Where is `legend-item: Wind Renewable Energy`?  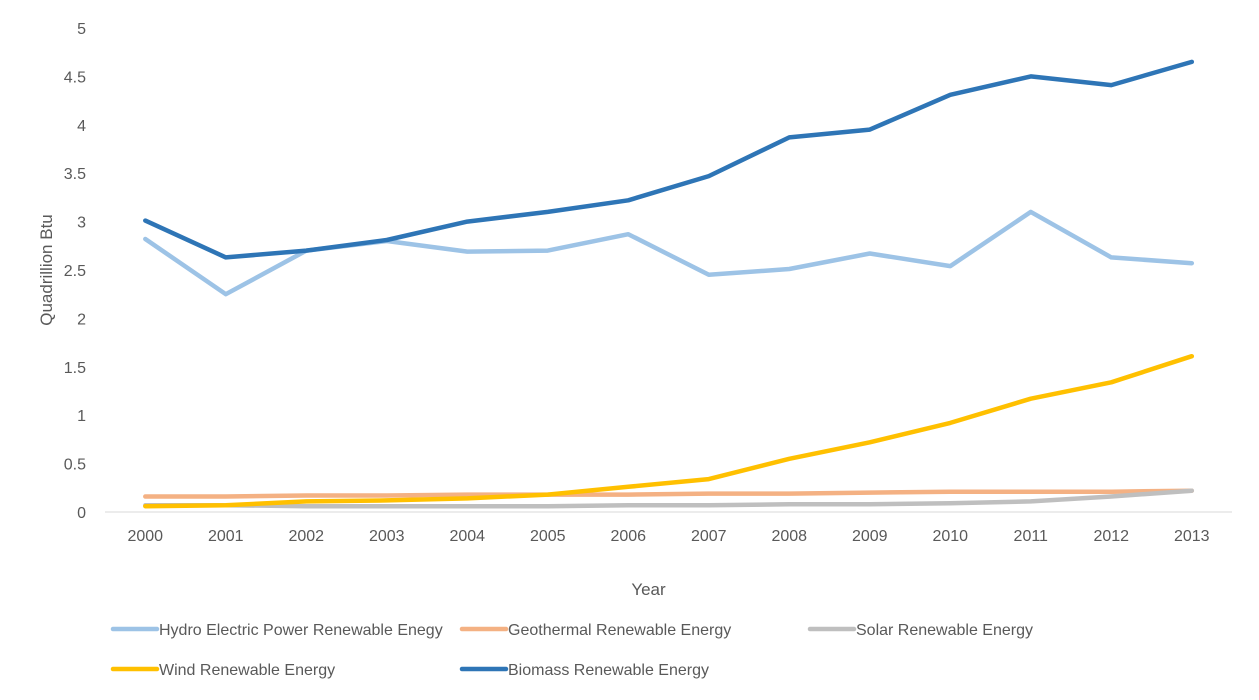
legend-item: Wind Renewable Energy is located at coordinates (222, 670).